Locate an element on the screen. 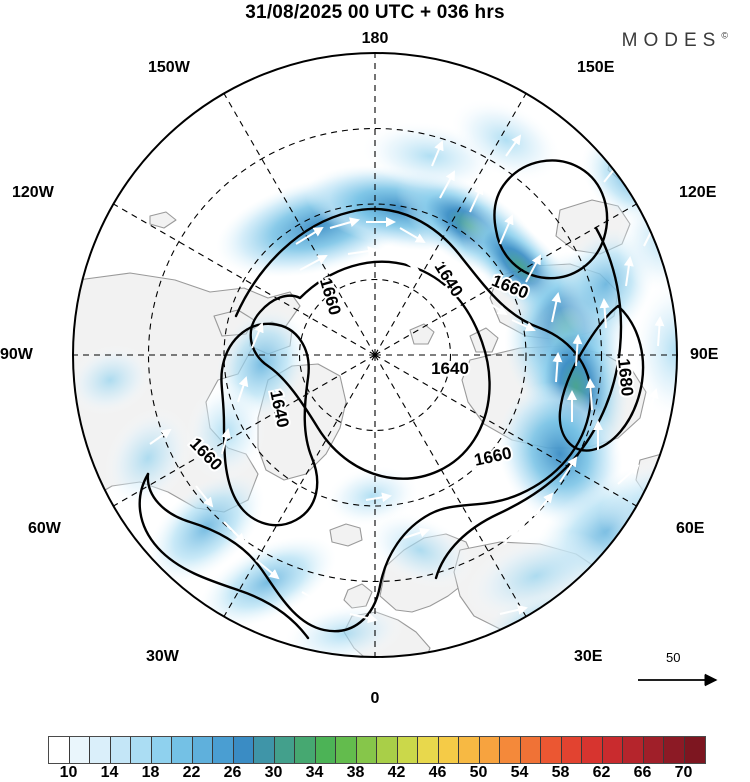  contour-label: 1680 is located at coordinates (625, 378).